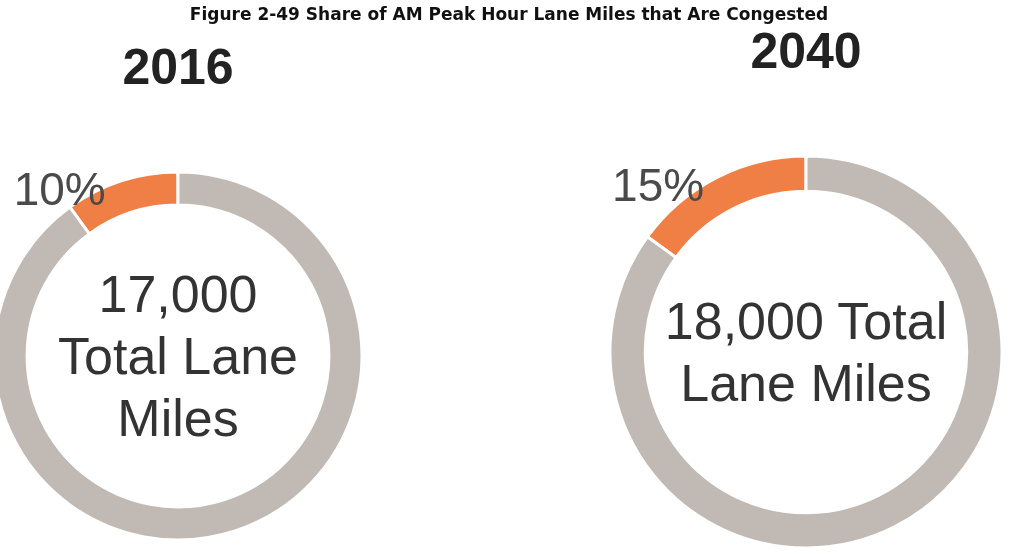 This screenshot has width=1018, height=554. Describe the element at coordinates (509, 14) in the screenshot. I see `text: Figure 2-49 Share of AM Peak Hour Lane Miles that Are Congested` at that location.